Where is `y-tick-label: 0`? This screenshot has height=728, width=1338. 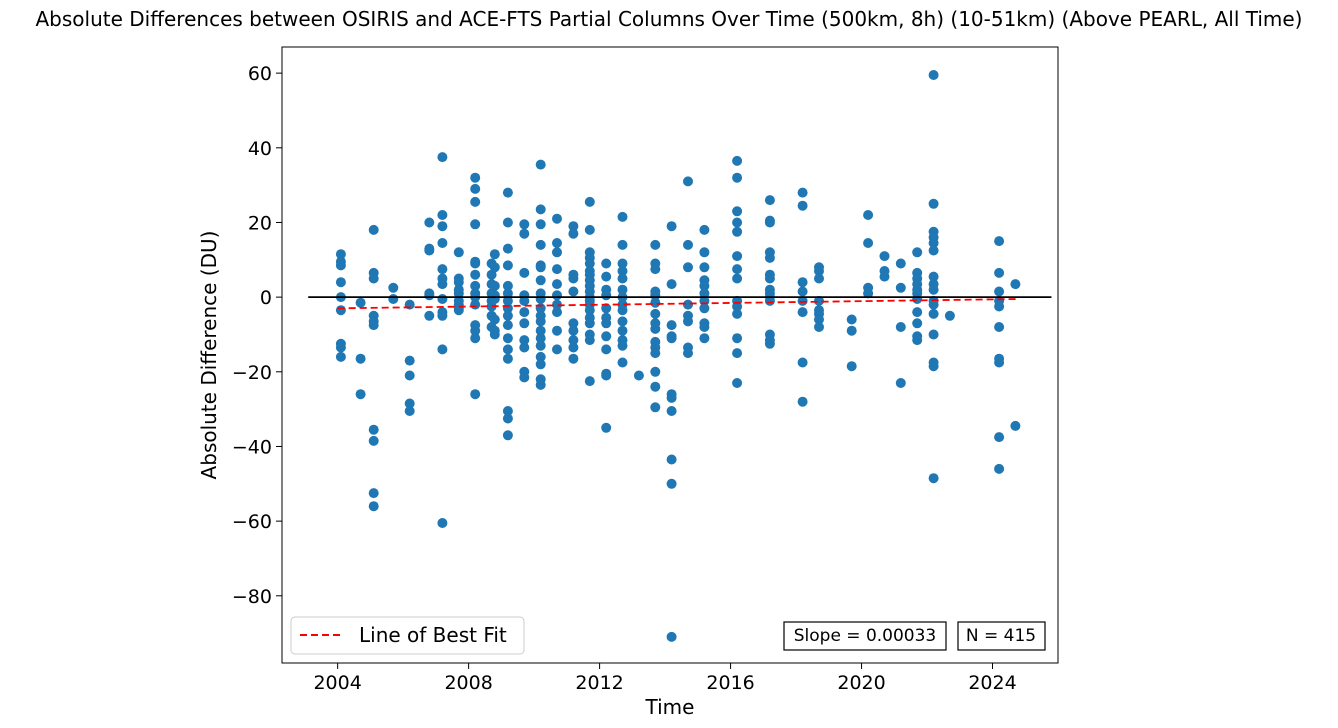
y-tick-label: 0 is located at coordinates (266, 298).